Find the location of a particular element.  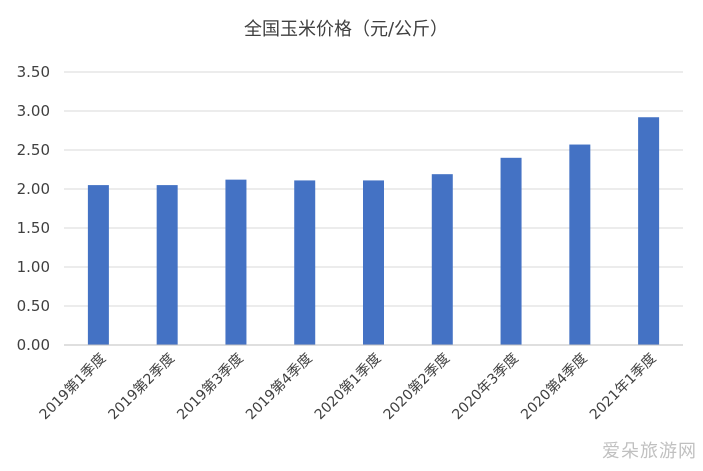

x-category-label: 2019第1季度 is located at coordinates (72, 386).